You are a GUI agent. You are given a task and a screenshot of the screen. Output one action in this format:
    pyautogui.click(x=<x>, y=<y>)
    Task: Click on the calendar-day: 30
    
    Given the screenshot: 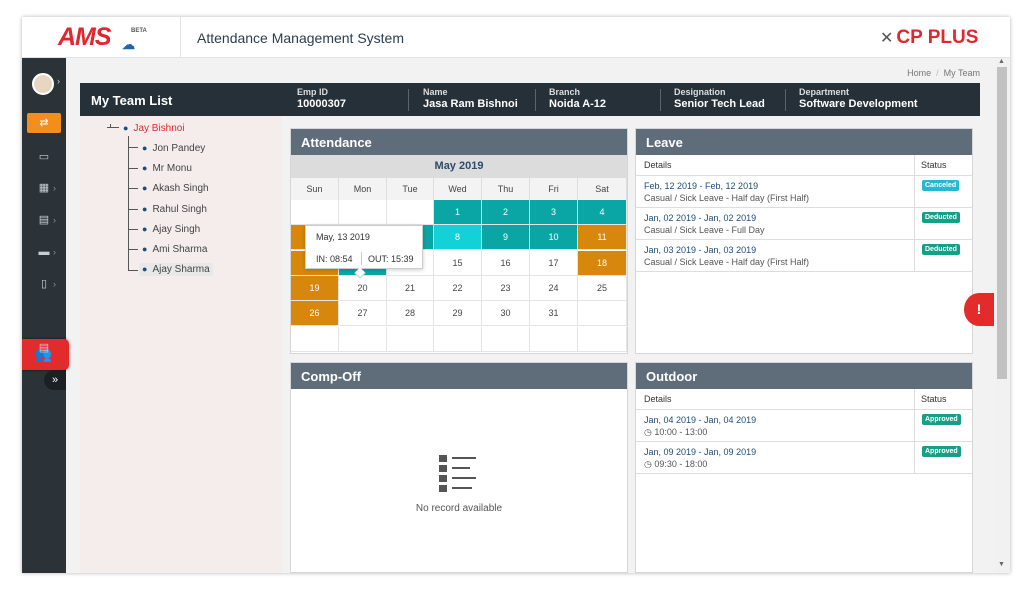 What is the action you would take?
    pyautogui.click(x=506, y=314)
    